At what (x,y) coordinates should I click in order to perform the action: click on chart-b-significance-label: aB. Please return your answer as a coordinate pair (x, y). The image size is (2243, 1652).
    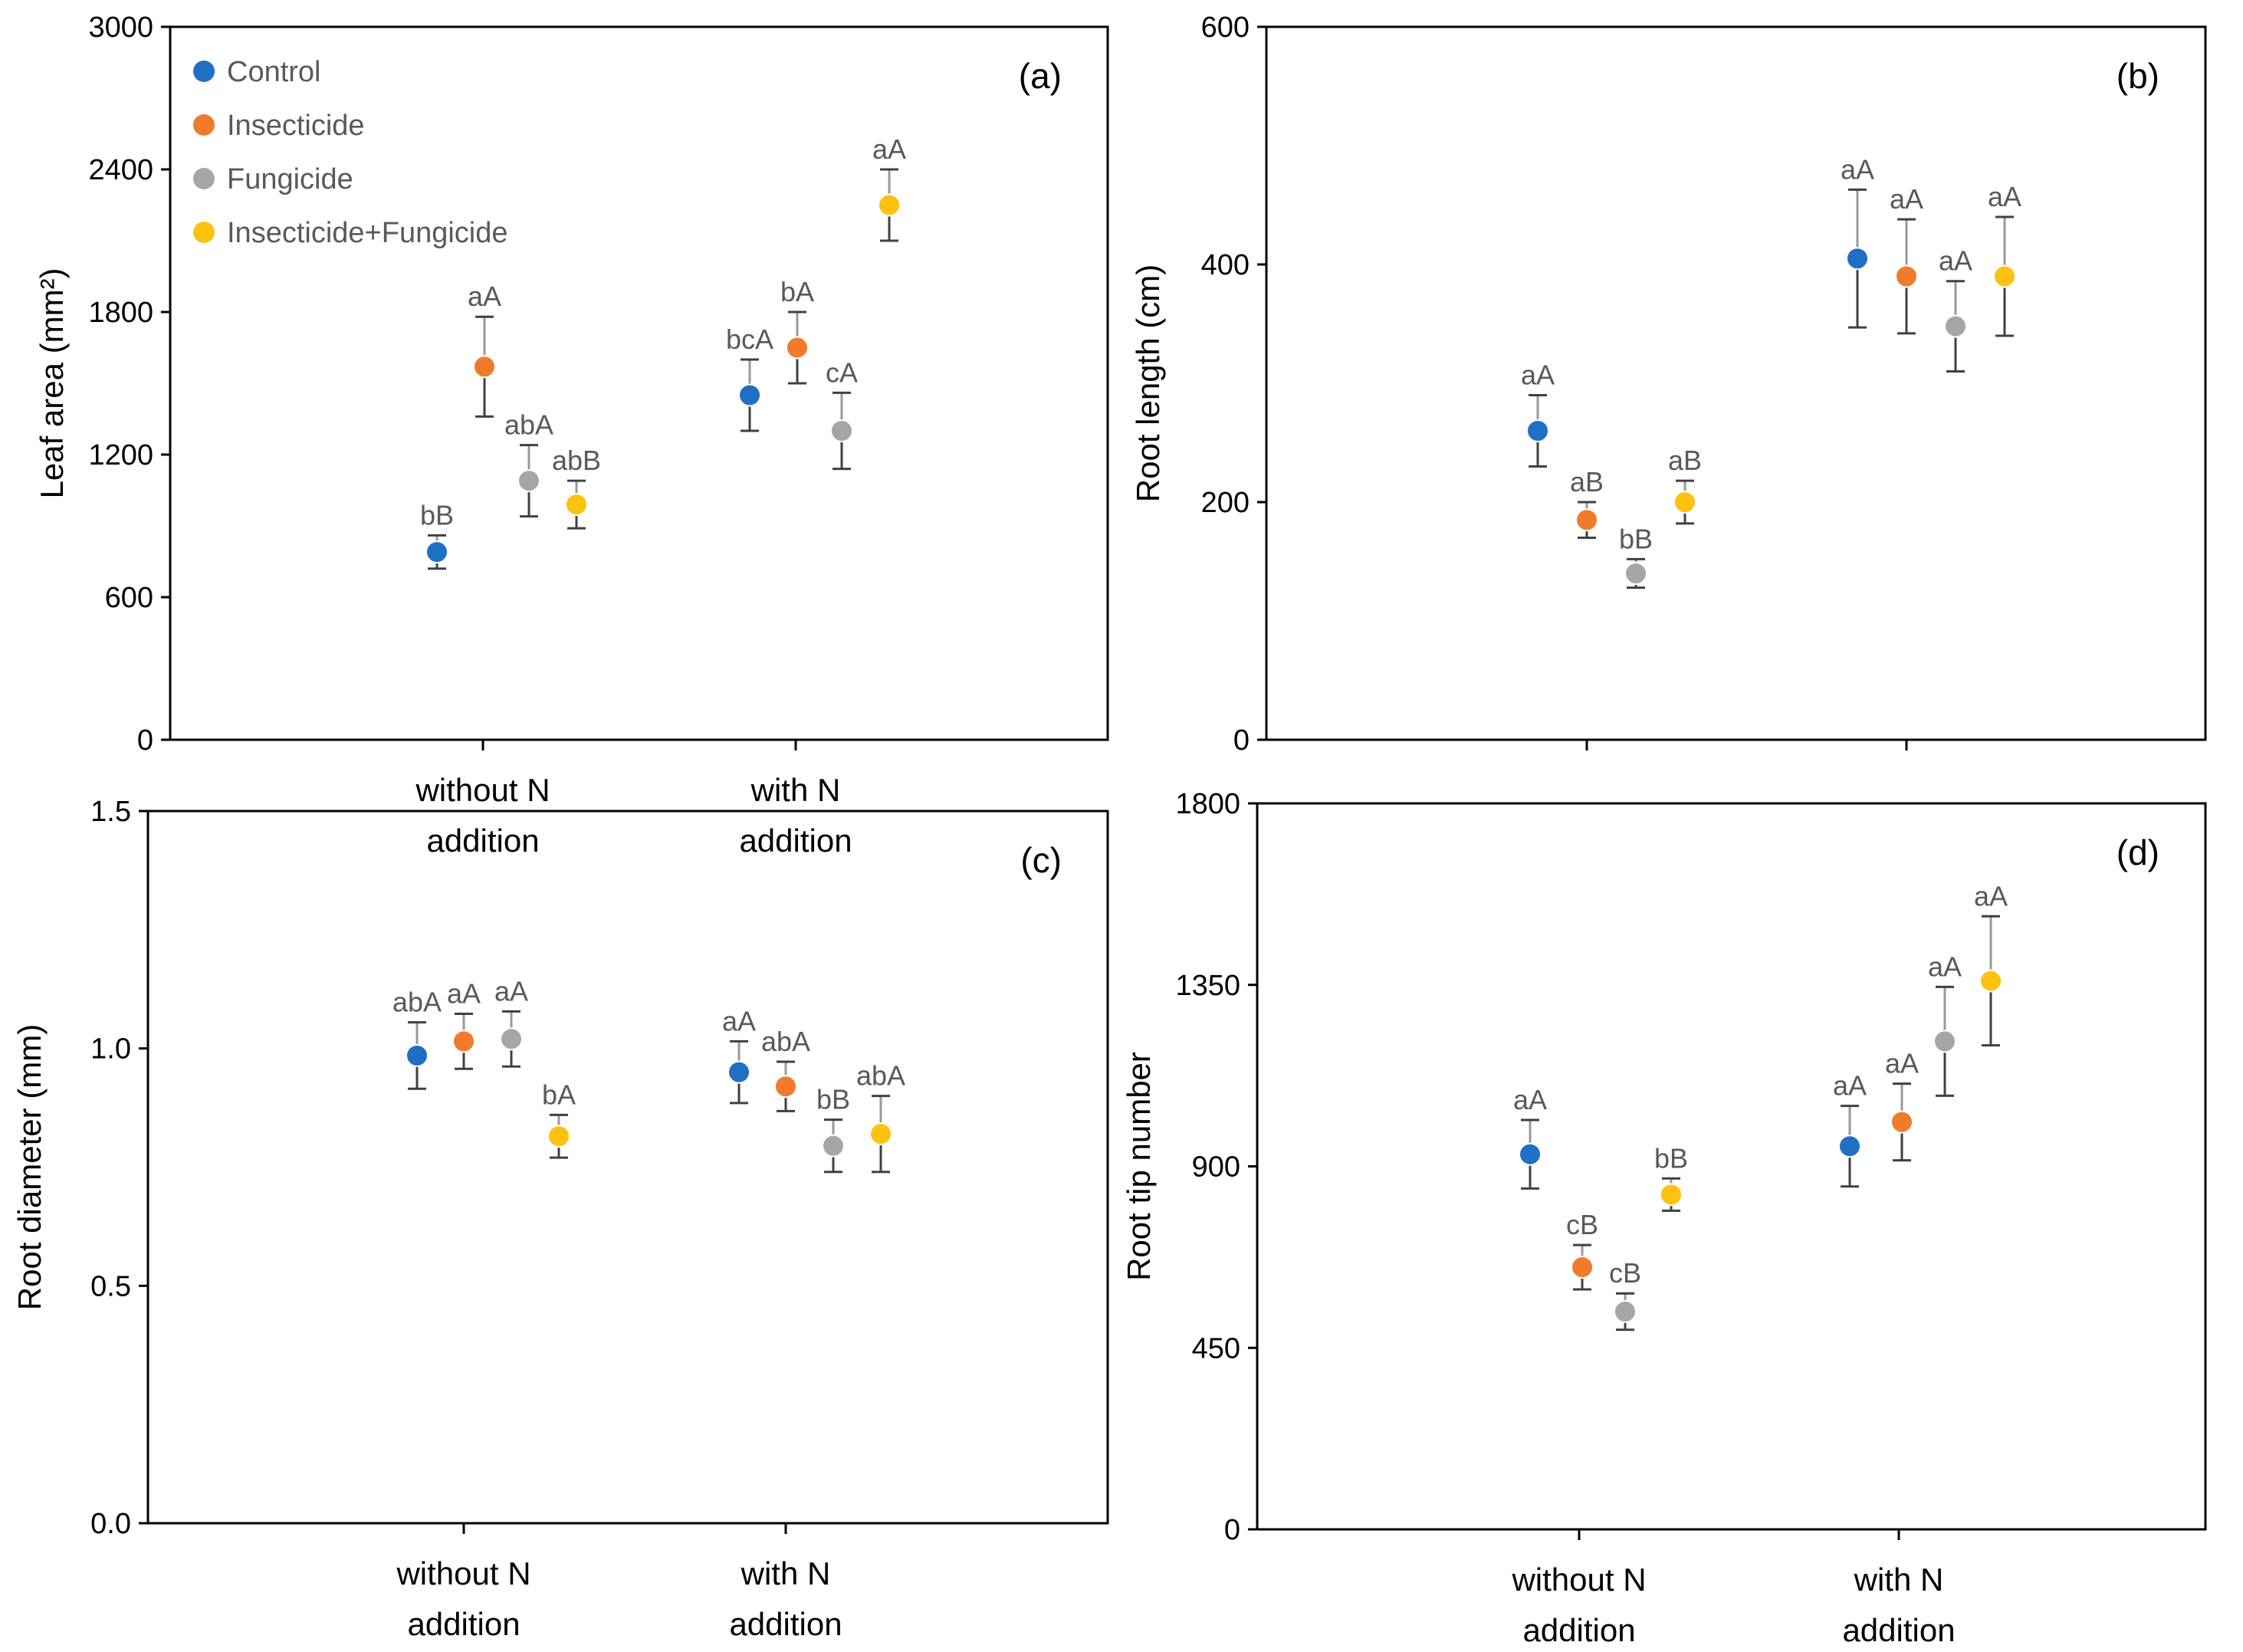
    Looking at the image, I should click on (1685, 460).